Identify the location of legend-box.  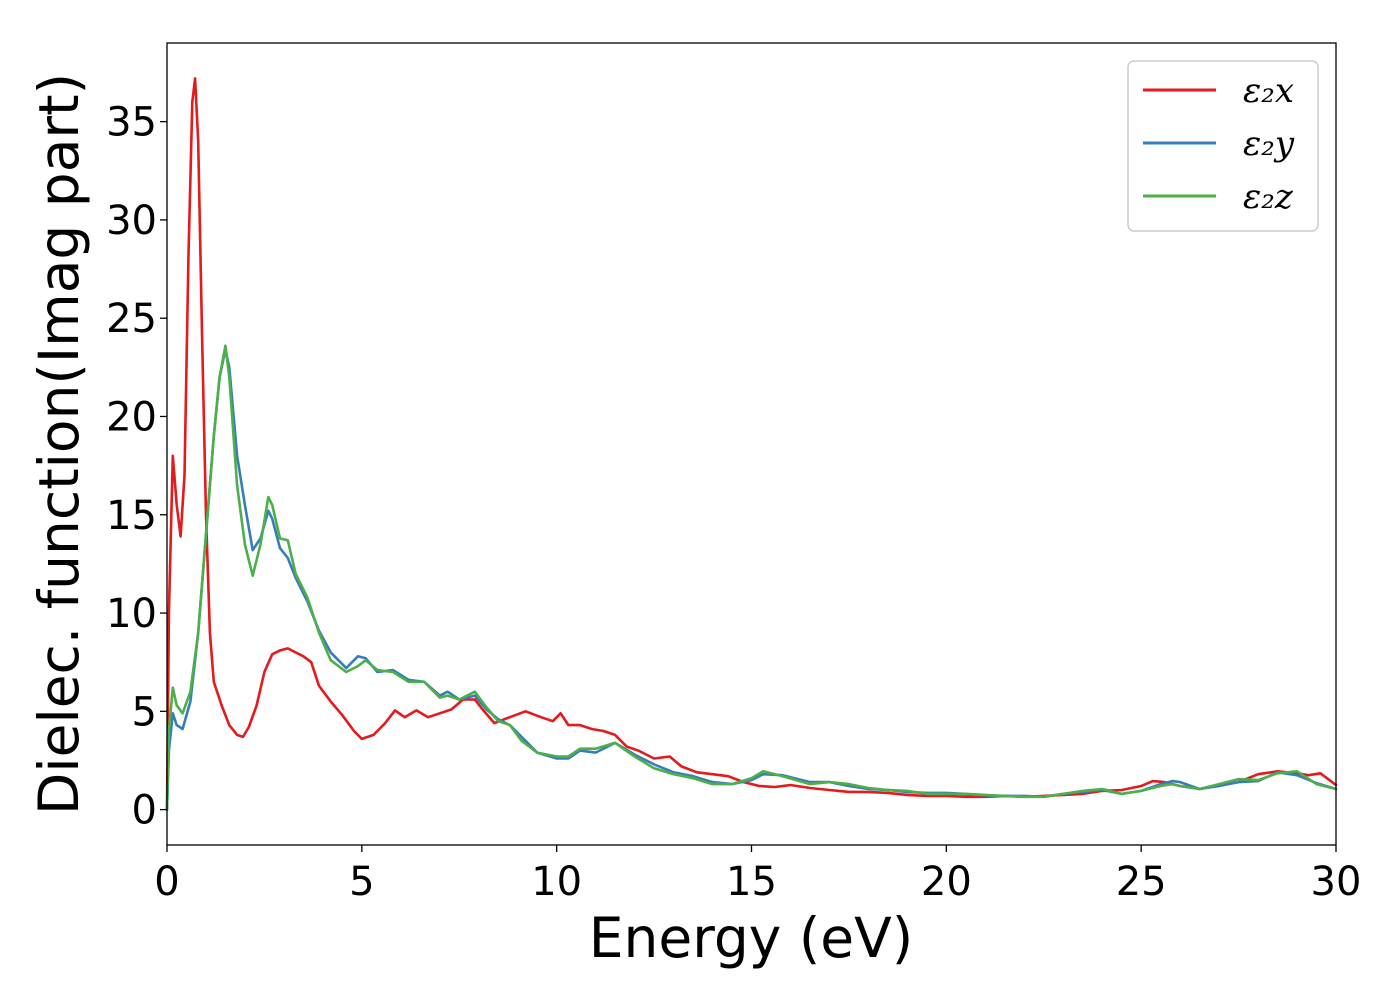
(1223, 146).